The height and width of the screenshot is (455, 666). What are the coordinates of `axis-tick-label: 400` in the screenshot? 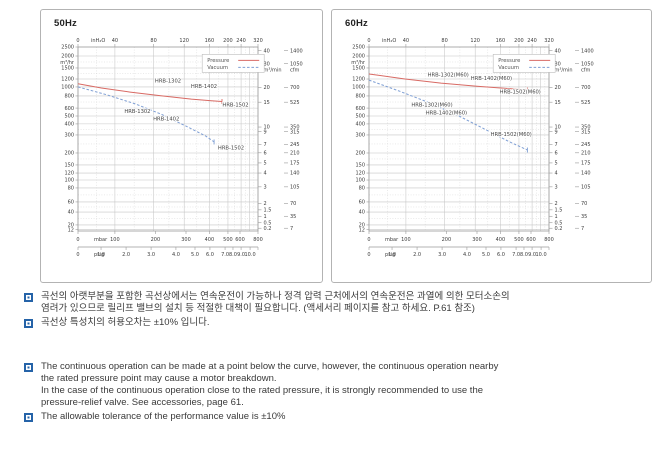 It's located at (69, 125).